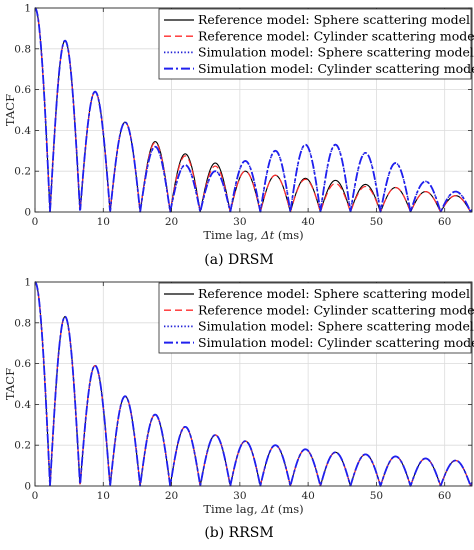 The image size is (474, 550). Describe the element at coordinates (238, 533) in the screenshot. I see `panel-caption-b: (b) RRSM` at that location.